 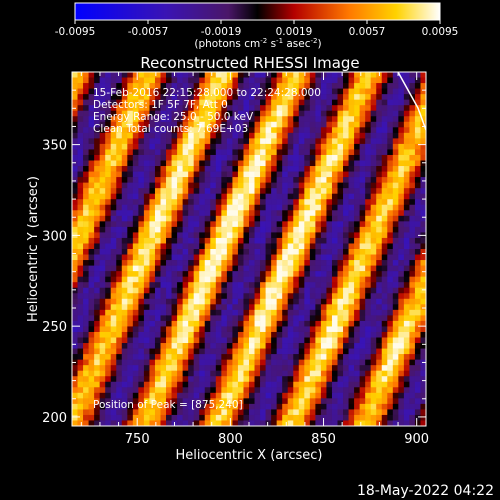 I want to click on annotation-energy-range: Energy Range: 25.0 - 50.0 keV, so click(x=173, y=117).